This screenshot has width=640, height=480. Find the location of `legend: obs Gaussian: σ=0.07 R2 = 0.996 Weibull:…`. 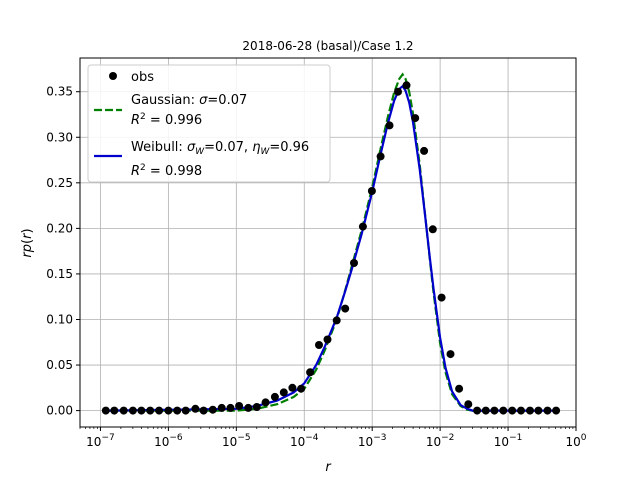

legend: obs Gaussian: σ=0.07 R2 = 0.996 Weibull:… is located at coordinates (209, 123).